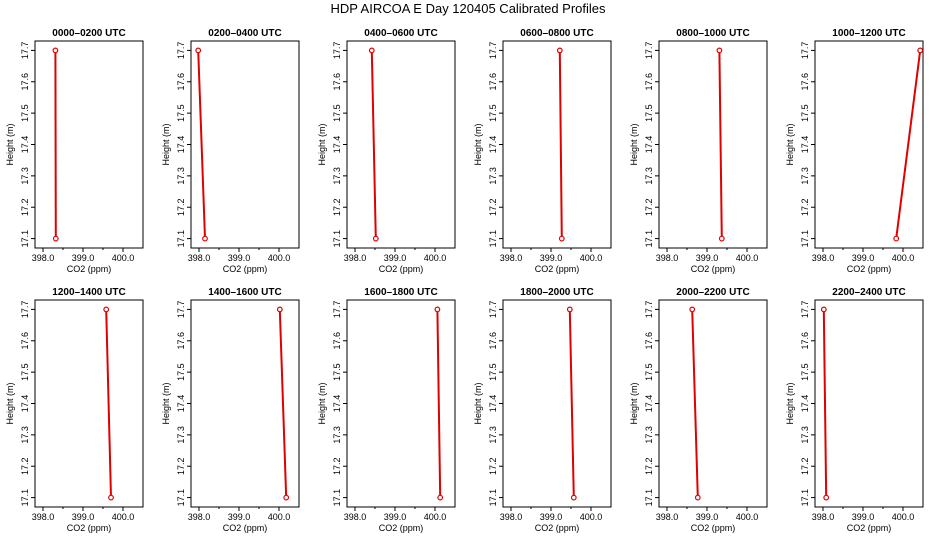 The height and width of the screenshot is (540, 936). I want to click on panel-title: 0200–0400 UTC, so click(244, 33).